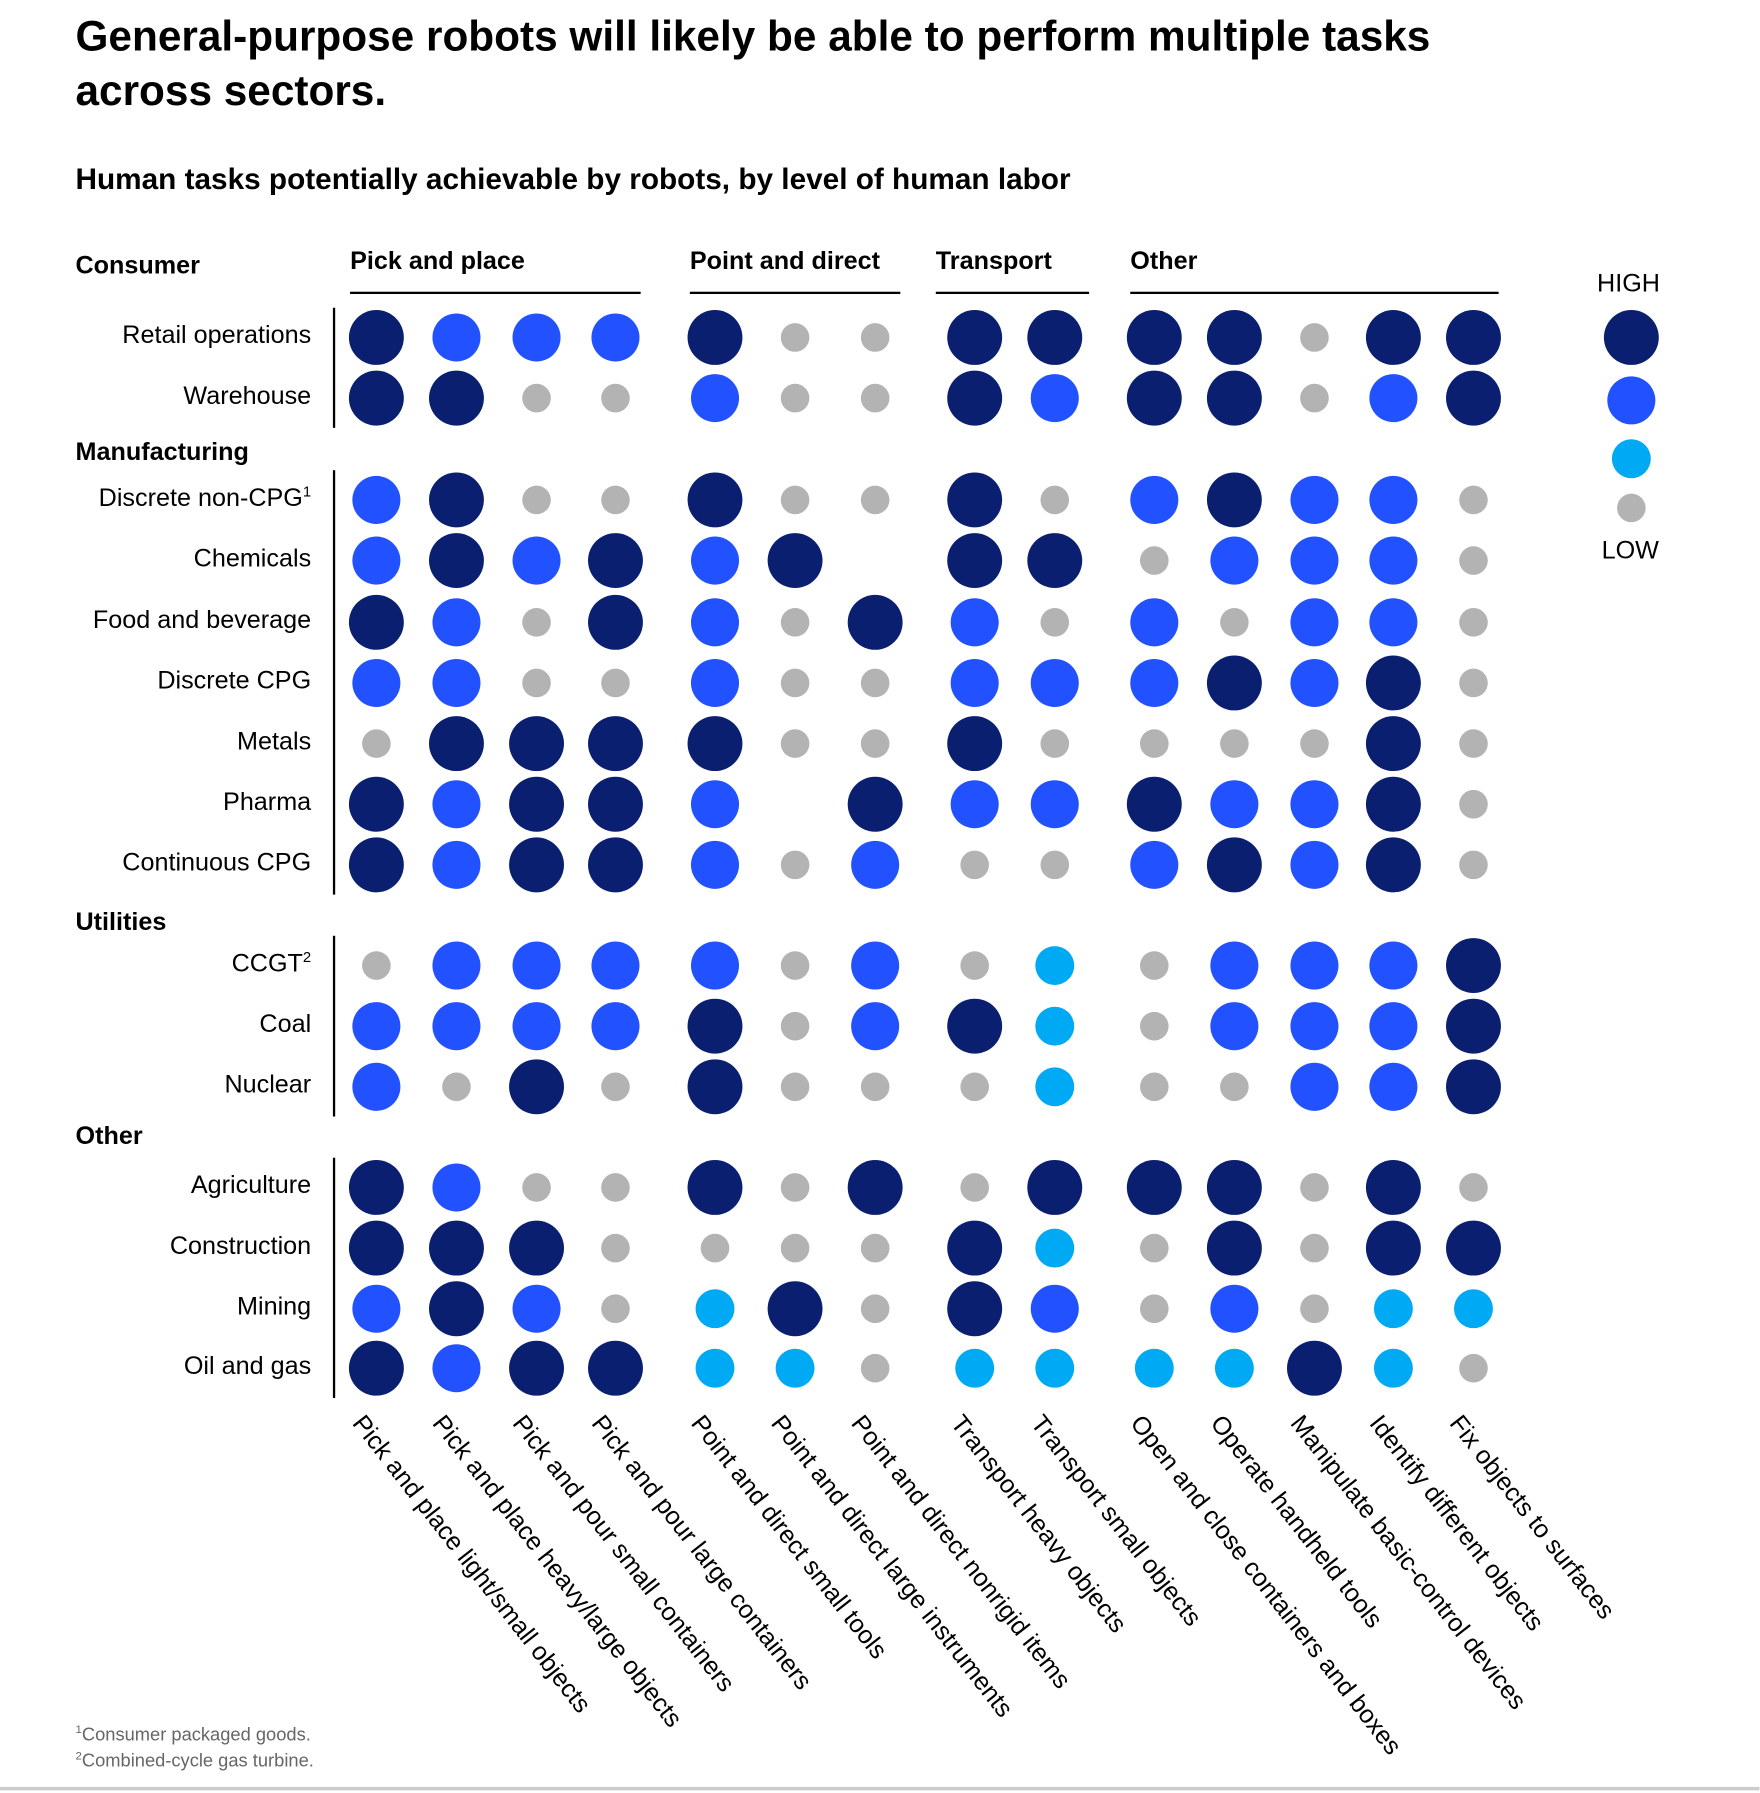  I want to click on row-group-label: Utilities, so click(121, 921).